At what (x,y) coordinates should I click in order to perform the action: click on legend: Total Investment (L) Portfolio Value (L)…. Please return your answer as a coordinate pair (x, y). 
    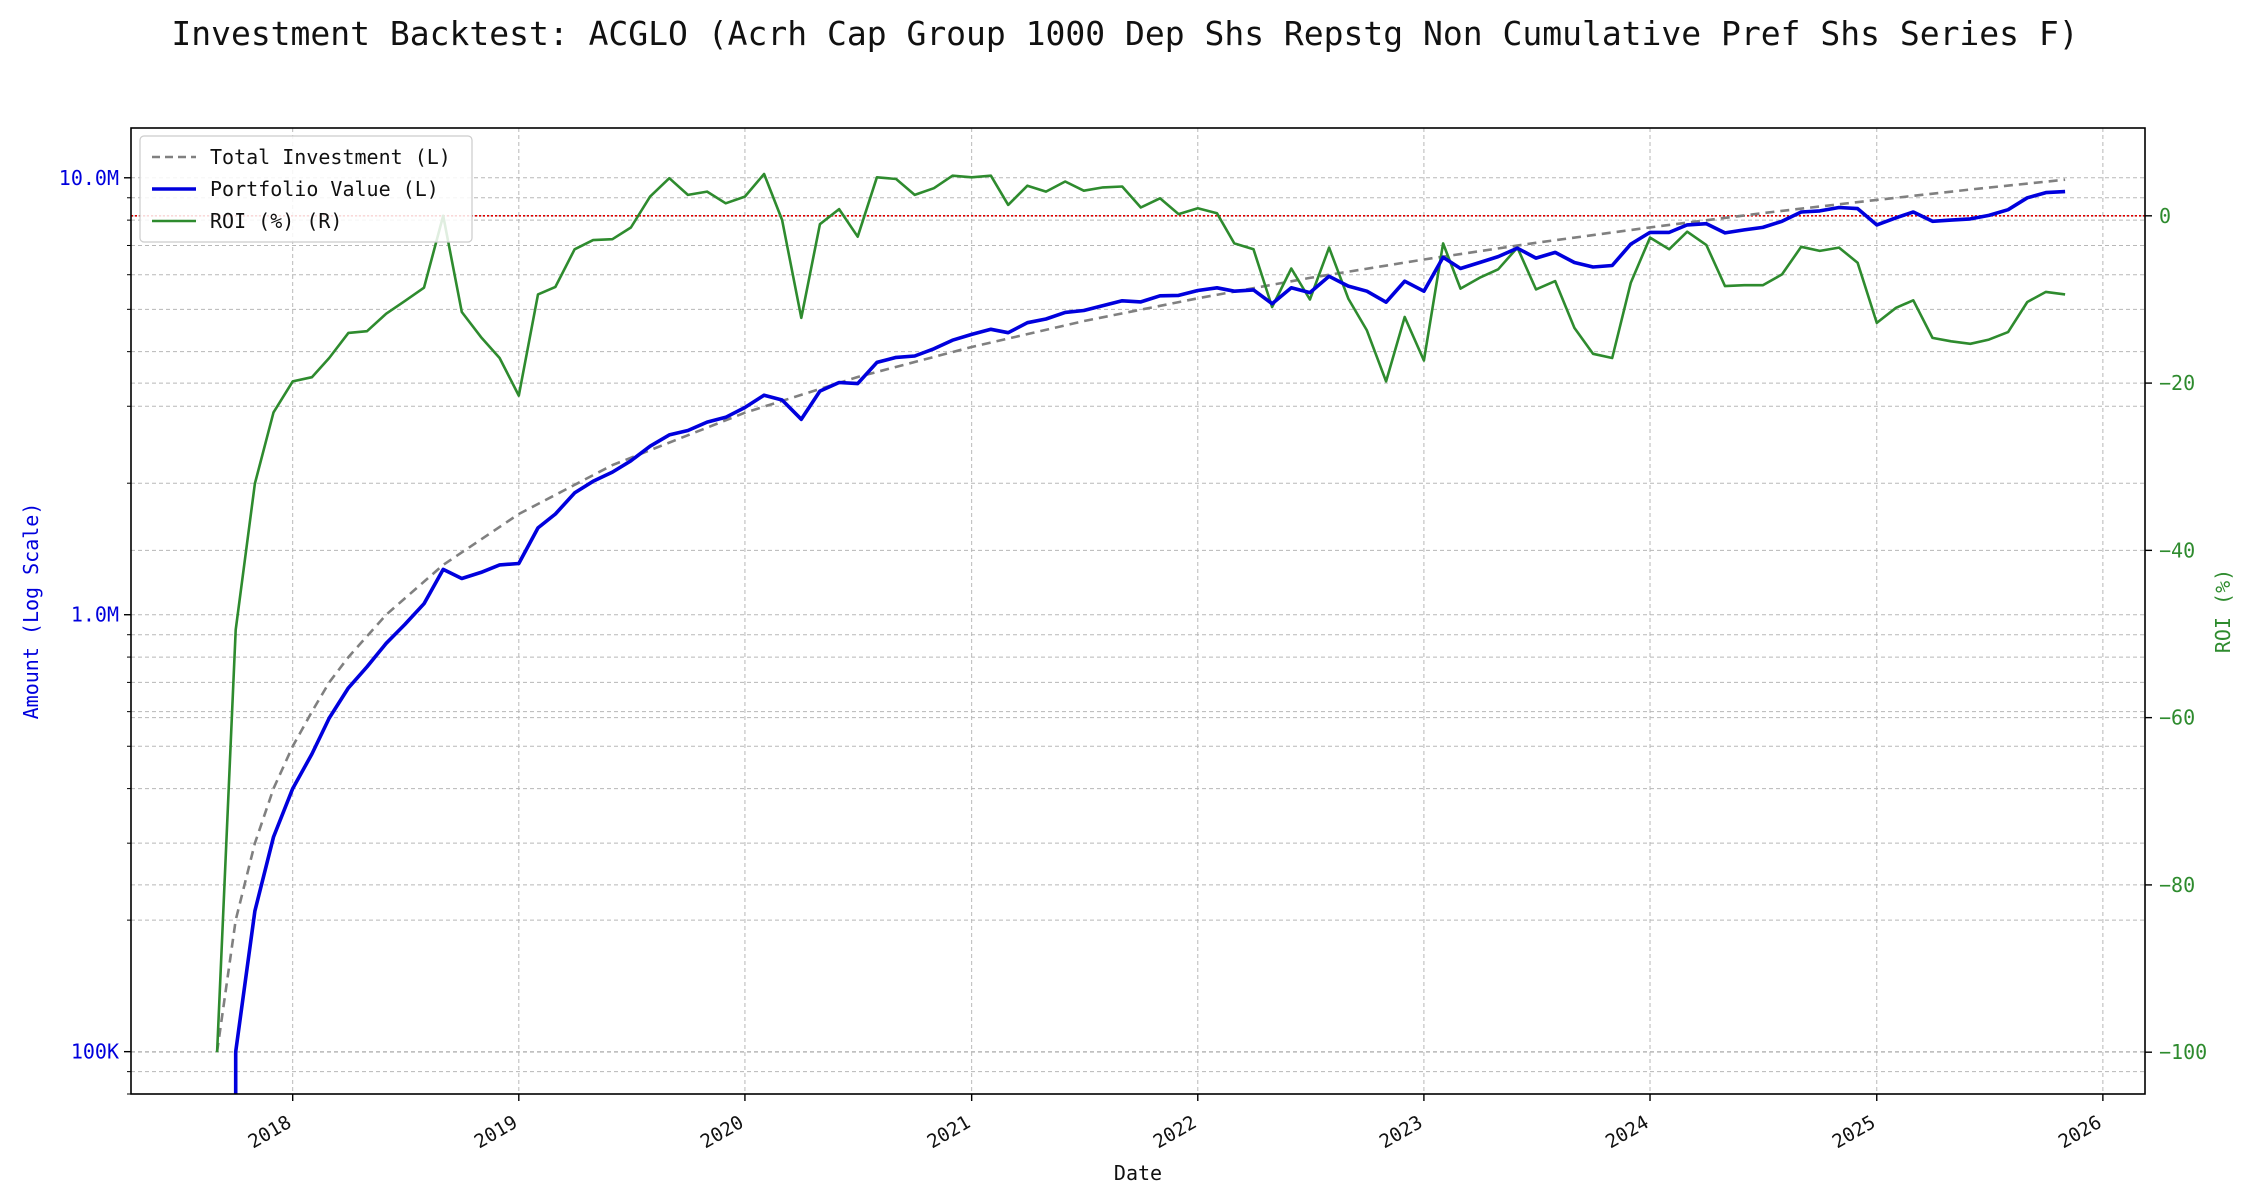
    Looking at the image, I should click on (306, 189).